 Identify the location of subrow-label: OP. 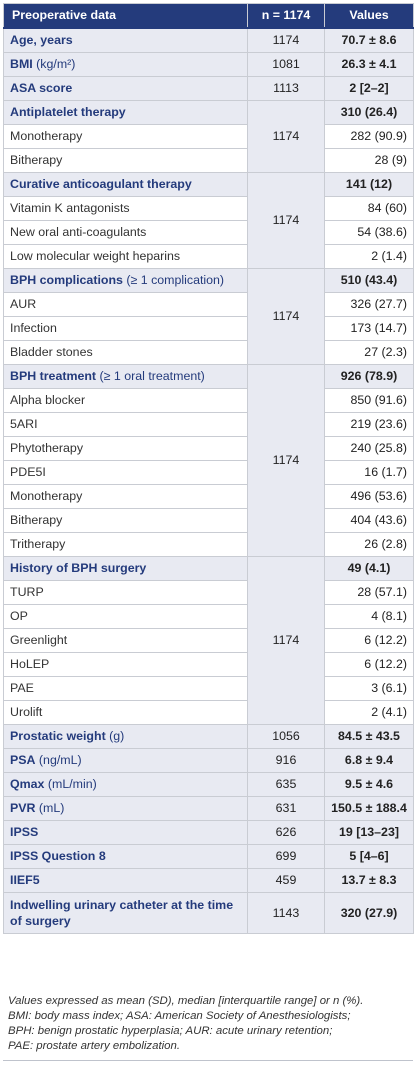
(125, 616).